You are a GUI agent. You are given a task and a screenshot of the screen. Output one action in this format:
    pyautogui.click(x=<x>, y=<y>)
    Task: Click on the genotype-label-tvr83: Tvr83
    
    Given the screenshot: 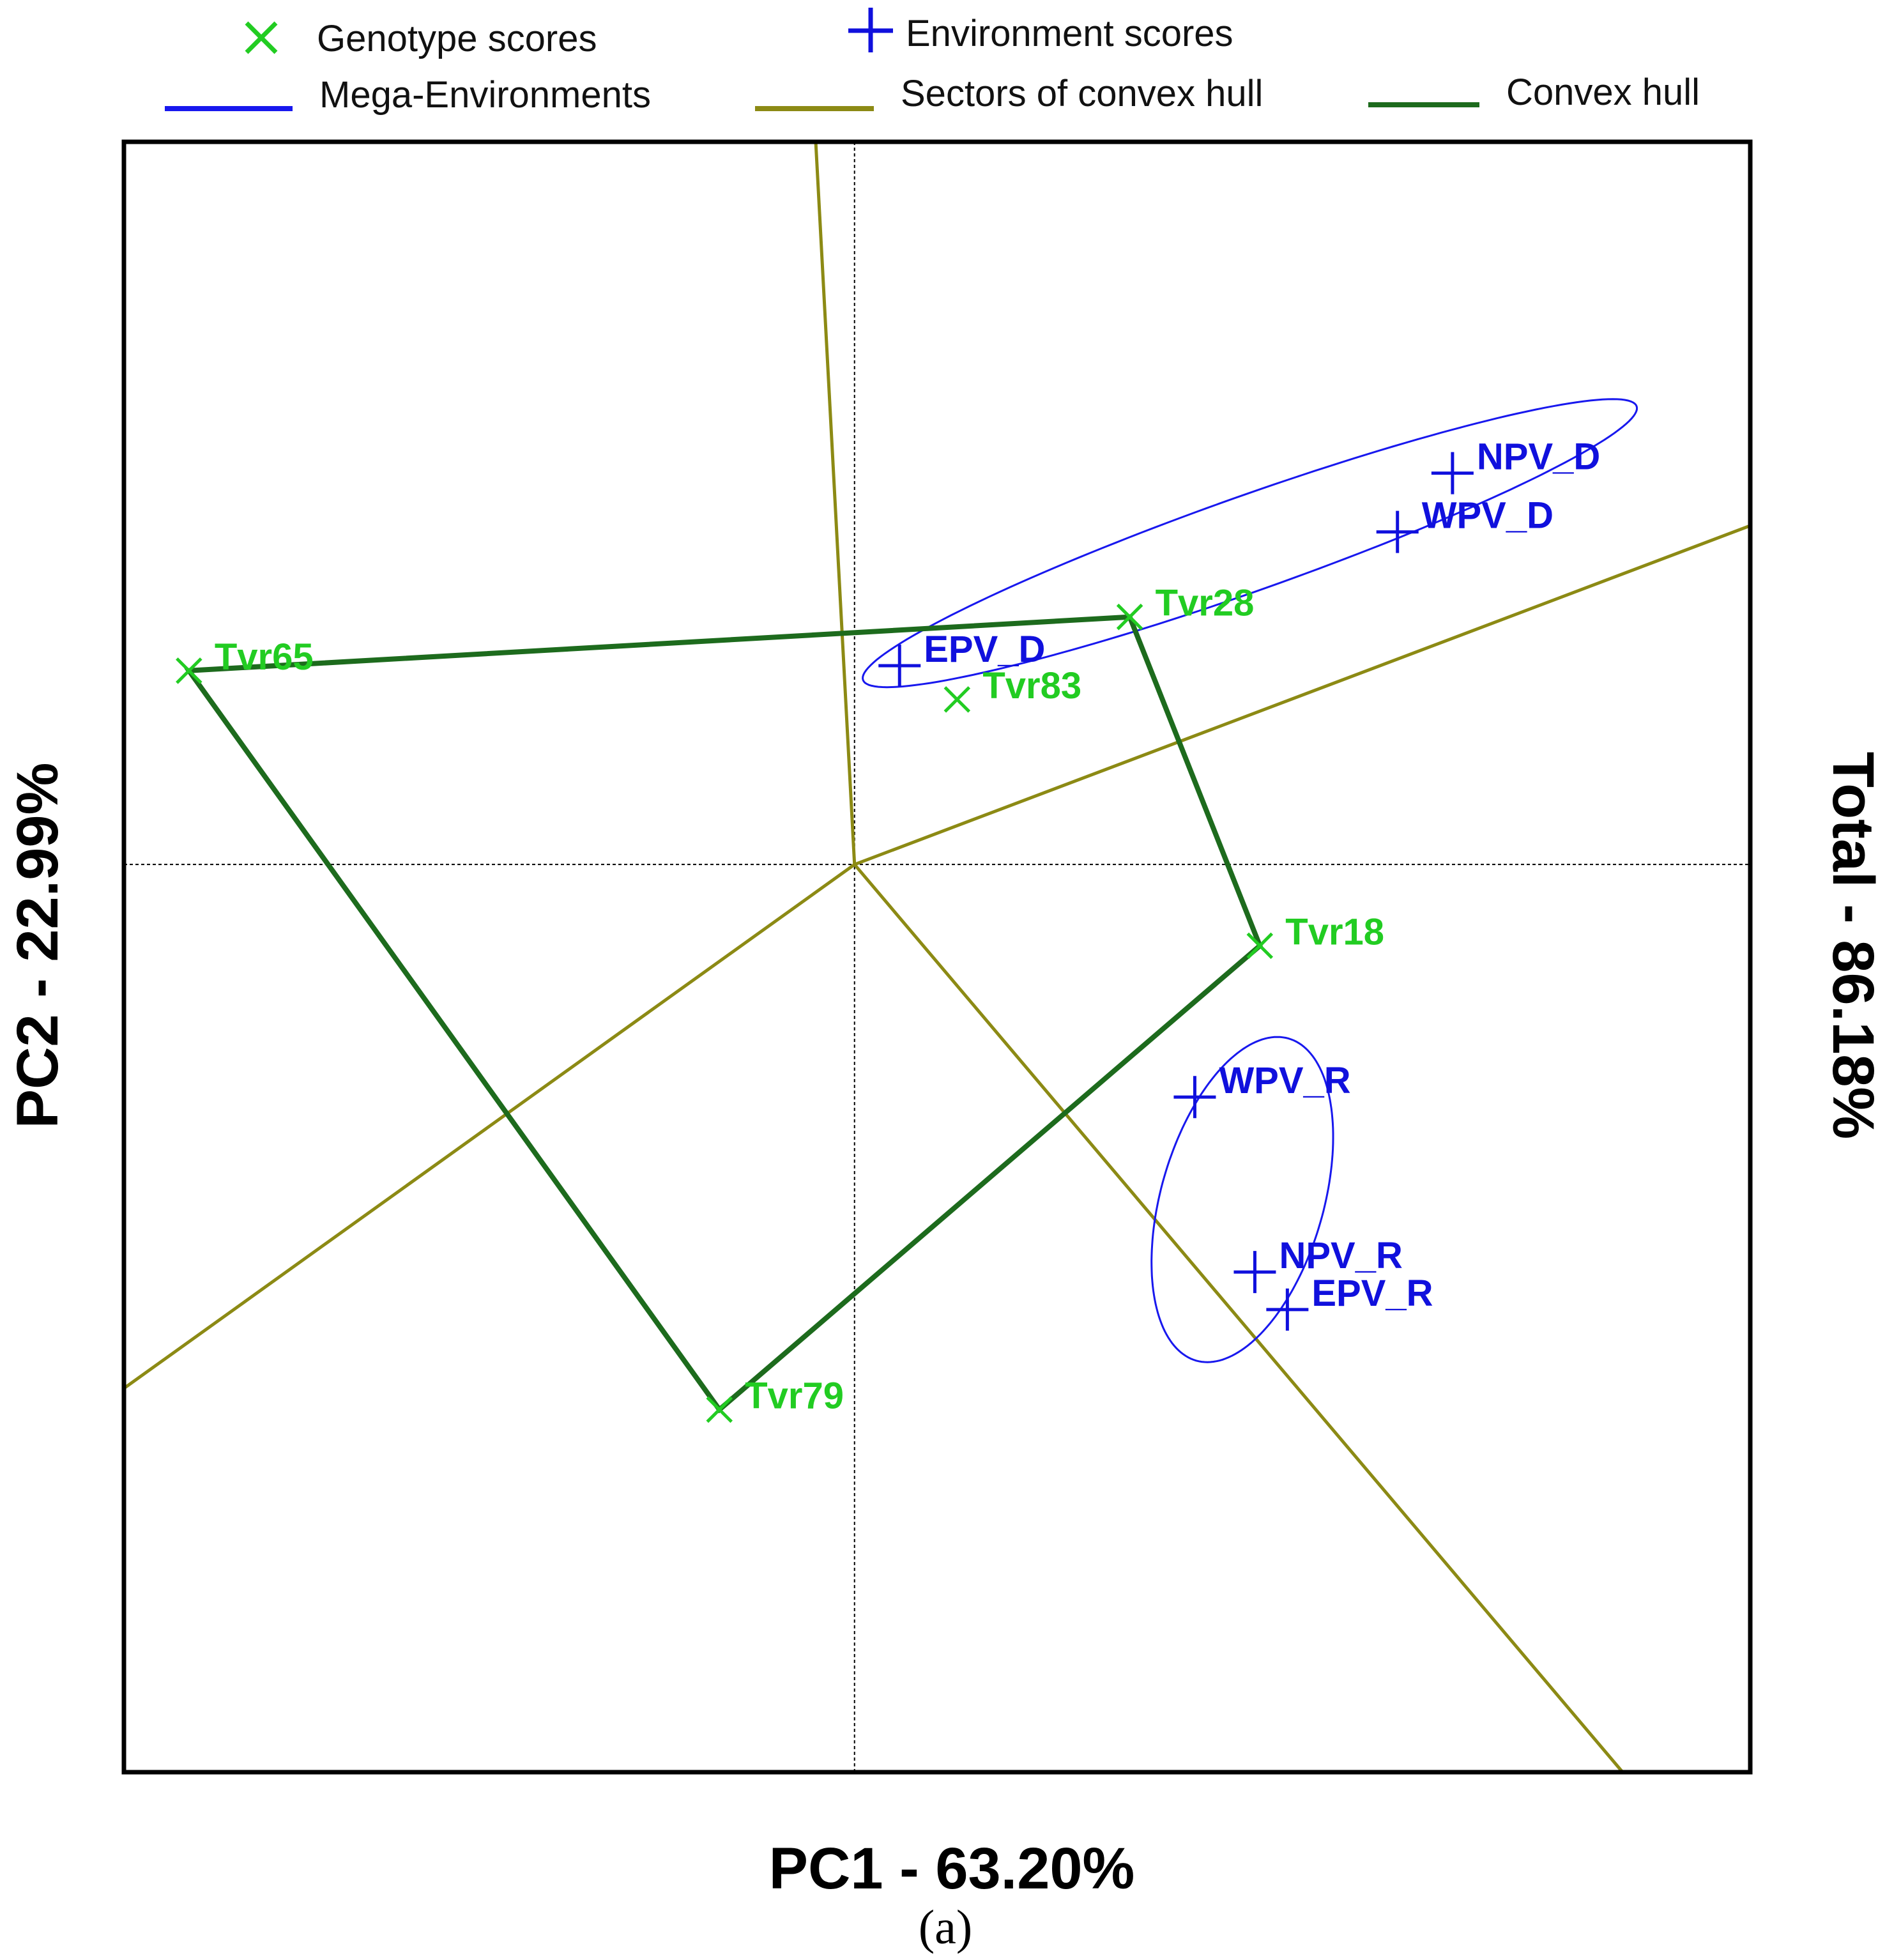 What is the action you would take?
    pyautogui.click(x=1032, y=686)
    